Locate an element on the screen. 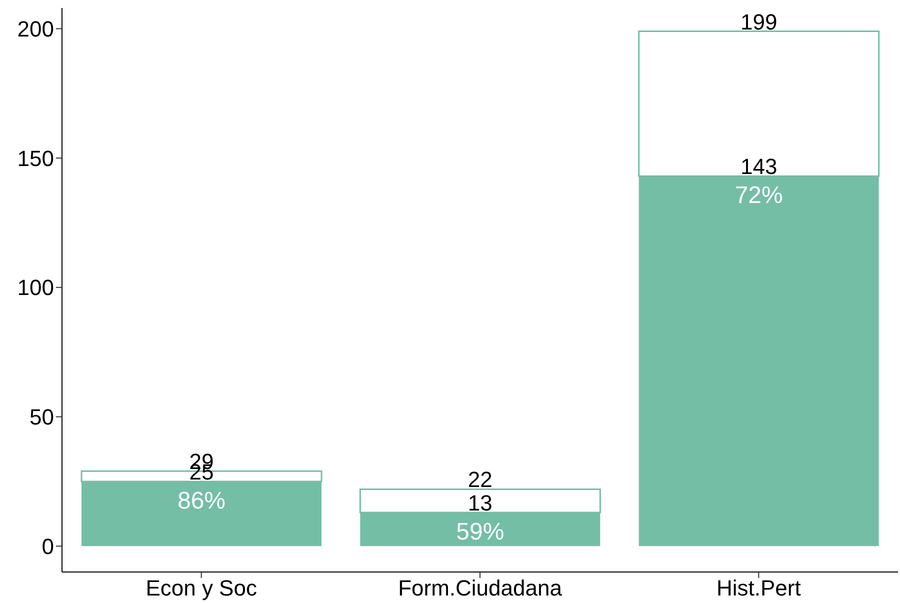  y-tick-label: 200 is located at coordinates (35, 29).